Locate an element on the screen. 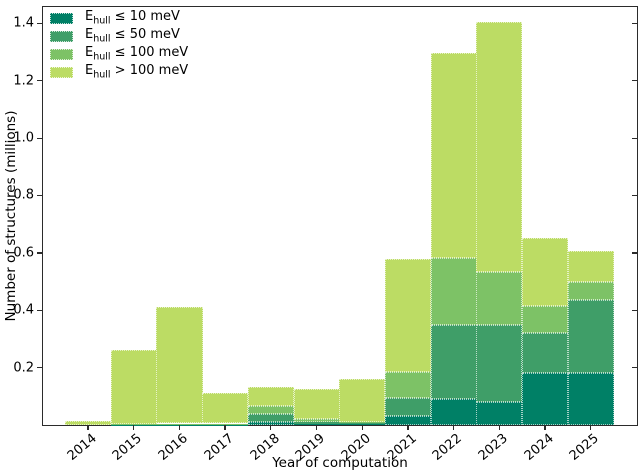 The image size is (640, 476). x-tick-label-2023: 2023 is located at coordinates (493, 447).